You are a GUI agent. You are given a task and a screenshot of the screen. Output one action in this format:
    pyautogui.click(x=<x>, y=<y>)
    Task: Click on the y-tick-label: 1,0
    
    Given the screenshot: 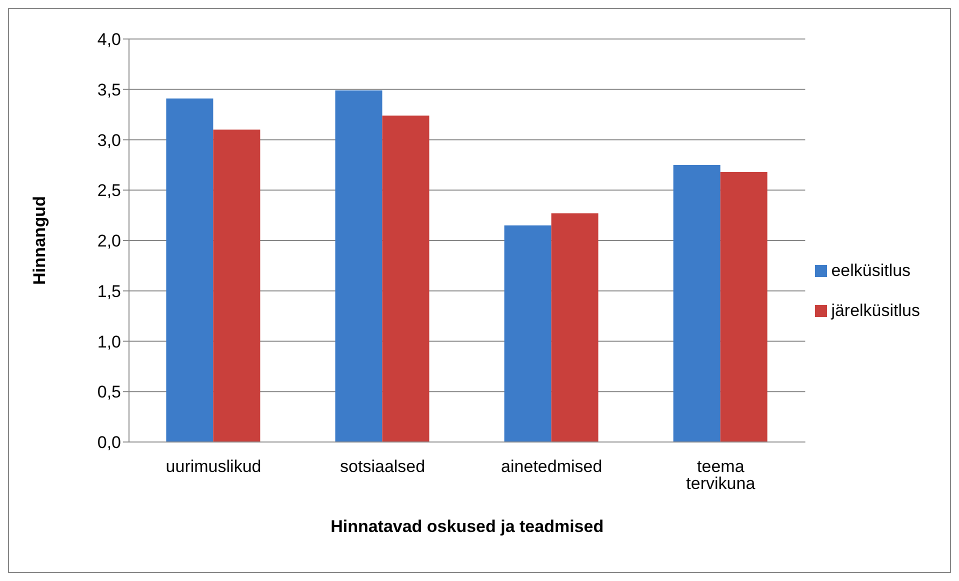 What is the action you would take?
    pyautogui.click(x=109, y=342)
    